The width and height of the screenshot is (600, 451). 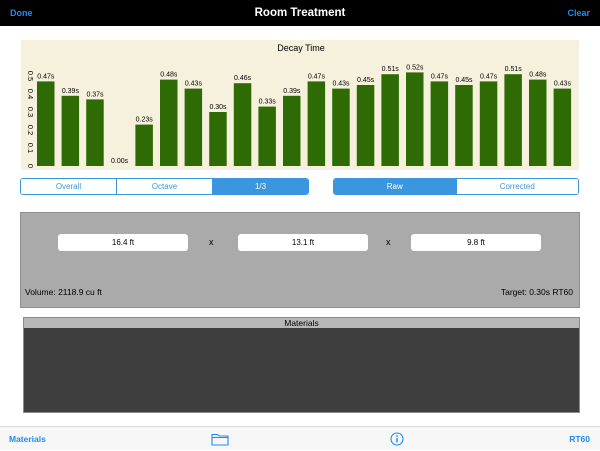 I want to click on done-button: Done, so click(x=21, y=13).